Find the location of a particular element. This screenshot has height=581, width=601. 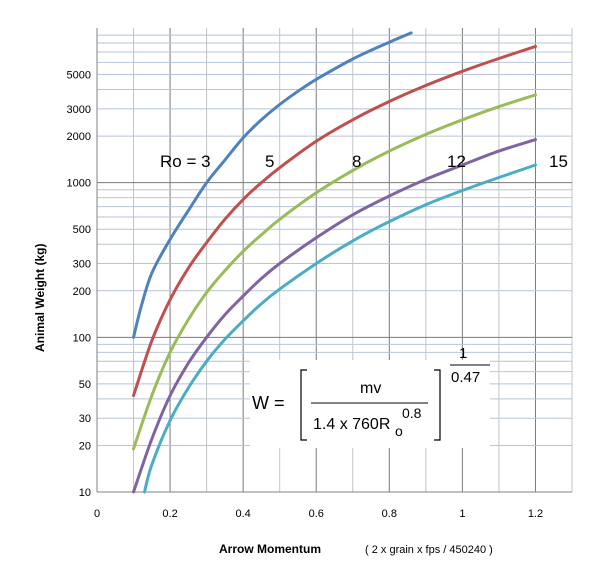

x-tick-label: 0 is located at coordinates (97, 514).